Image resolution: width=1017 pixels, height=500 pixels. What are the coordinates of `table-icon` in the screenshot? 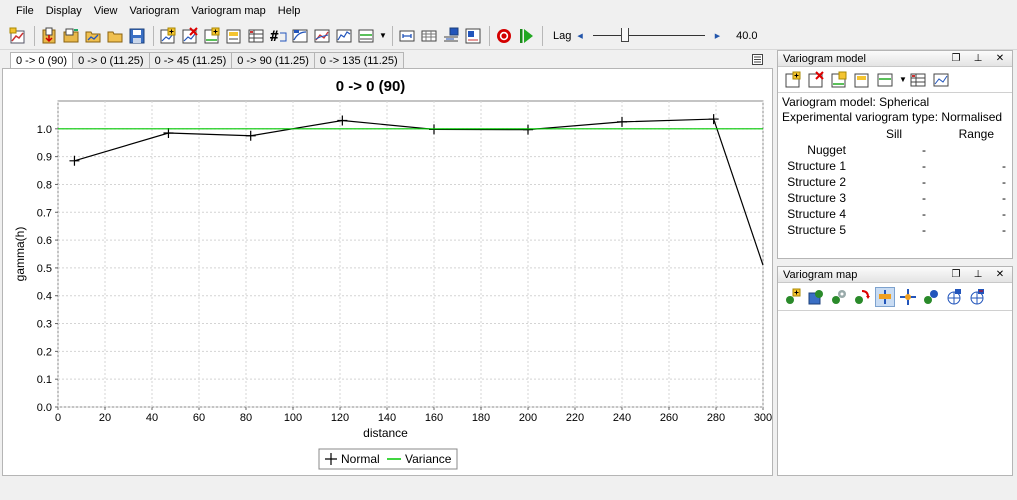 It's located at (256, 36).